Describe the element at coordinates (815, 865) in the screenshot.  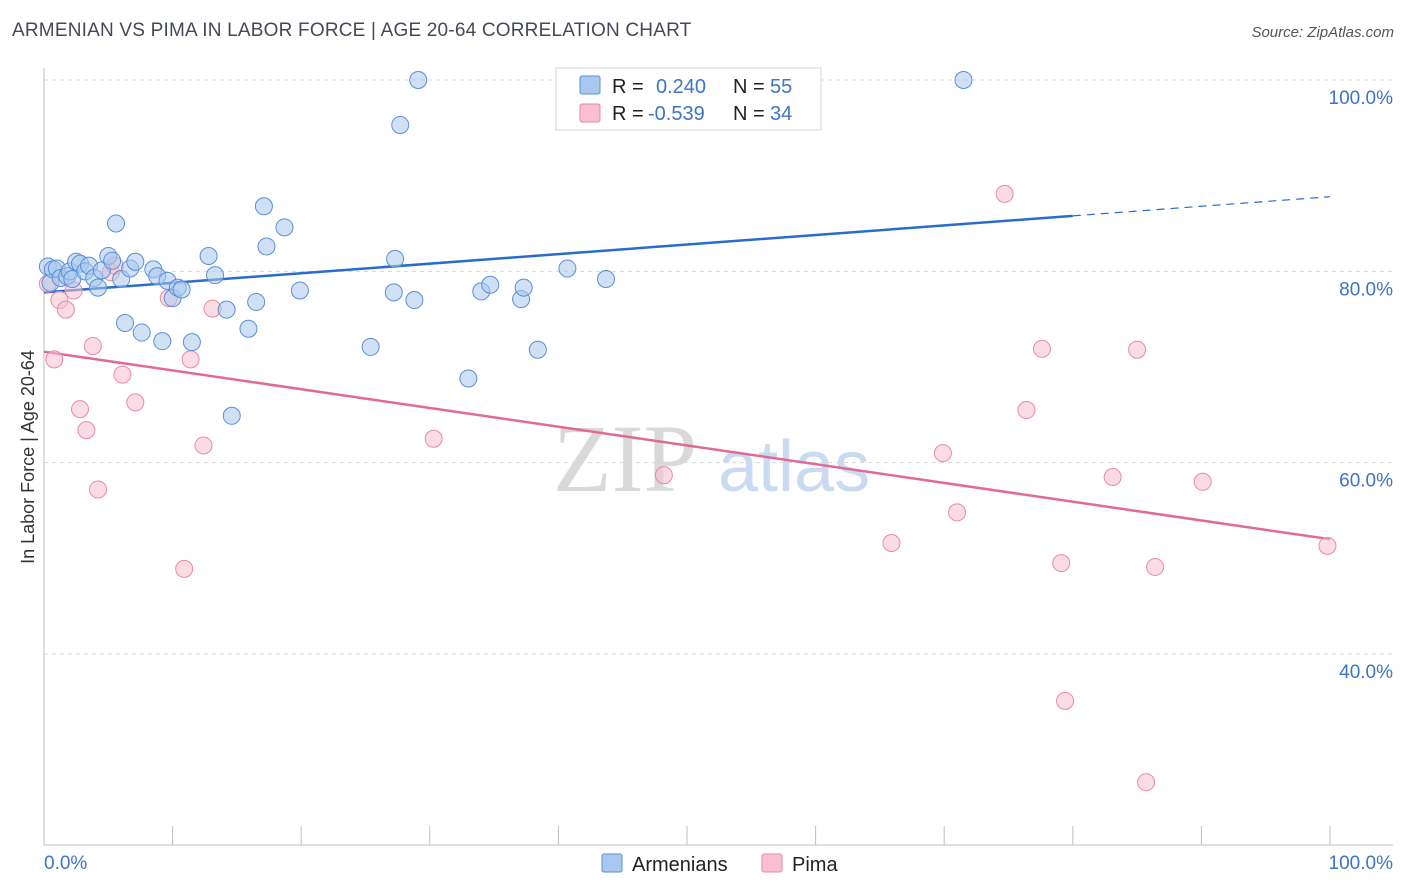
I see `legend-pima-label: Pima` at that location.